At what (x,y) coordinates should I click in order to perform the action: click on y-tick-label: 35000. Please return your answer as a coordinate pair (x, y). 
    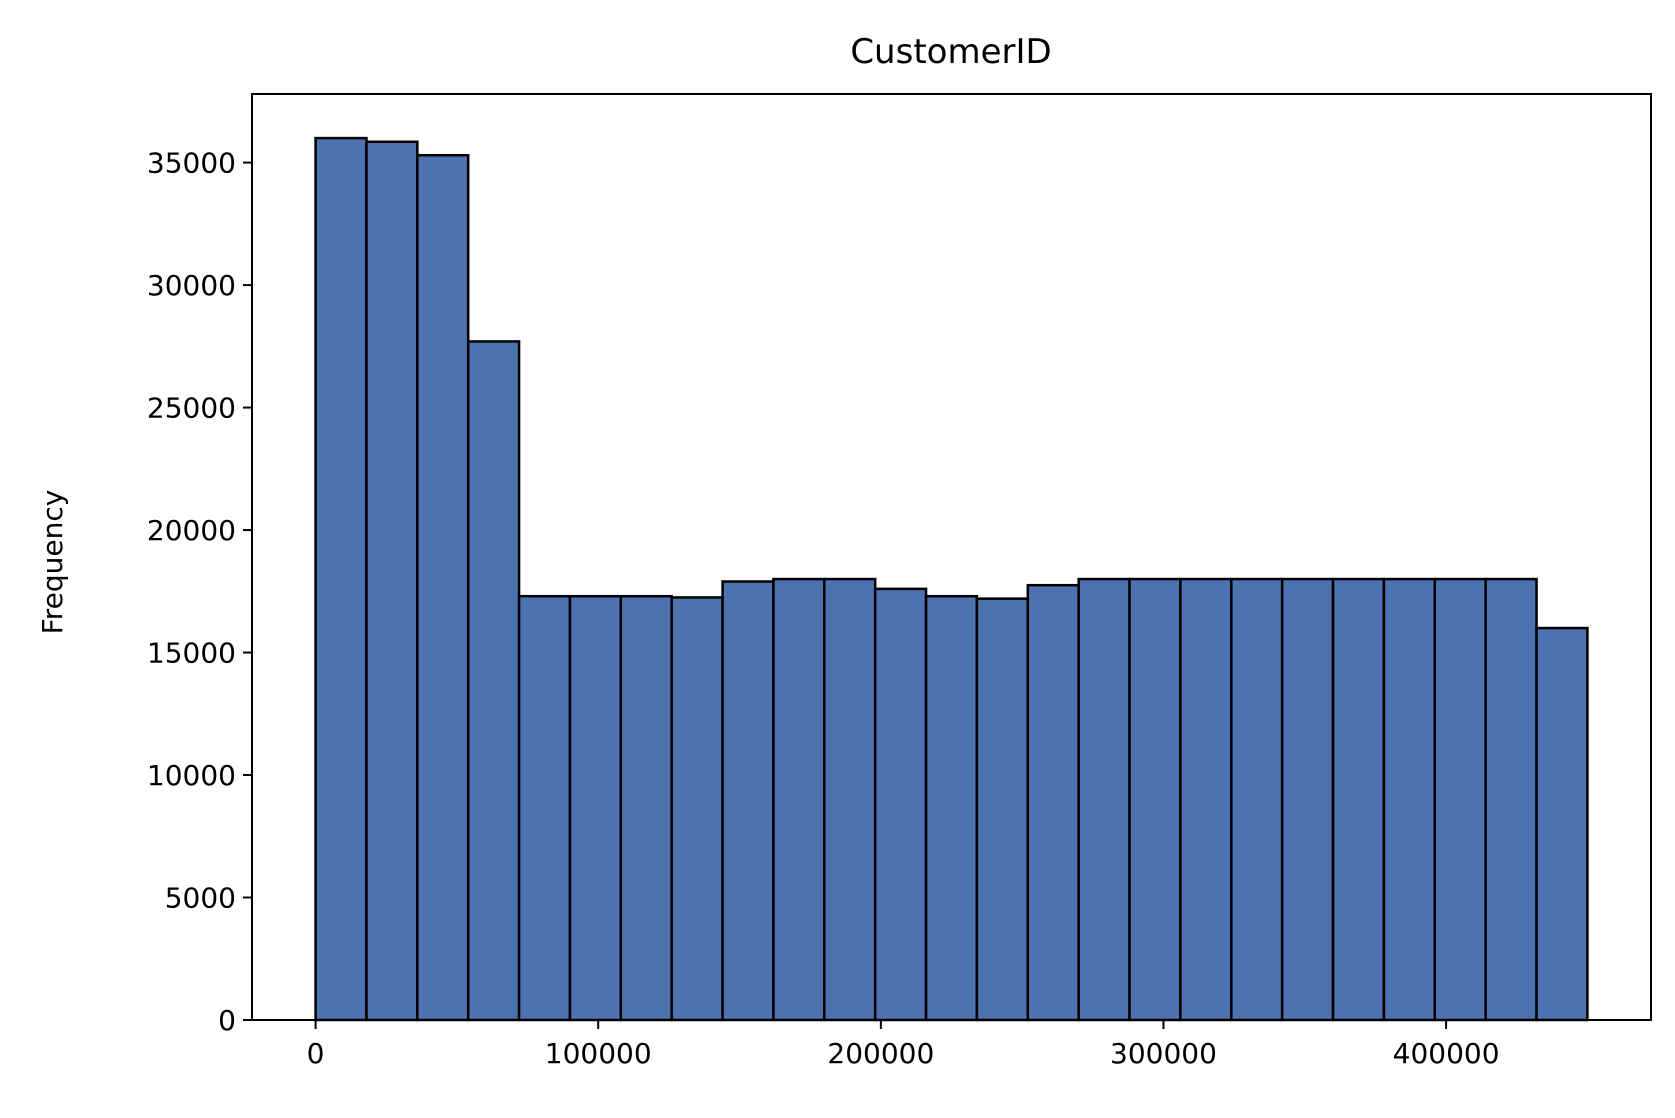
    Looking at the image, I should click on (191, 163).